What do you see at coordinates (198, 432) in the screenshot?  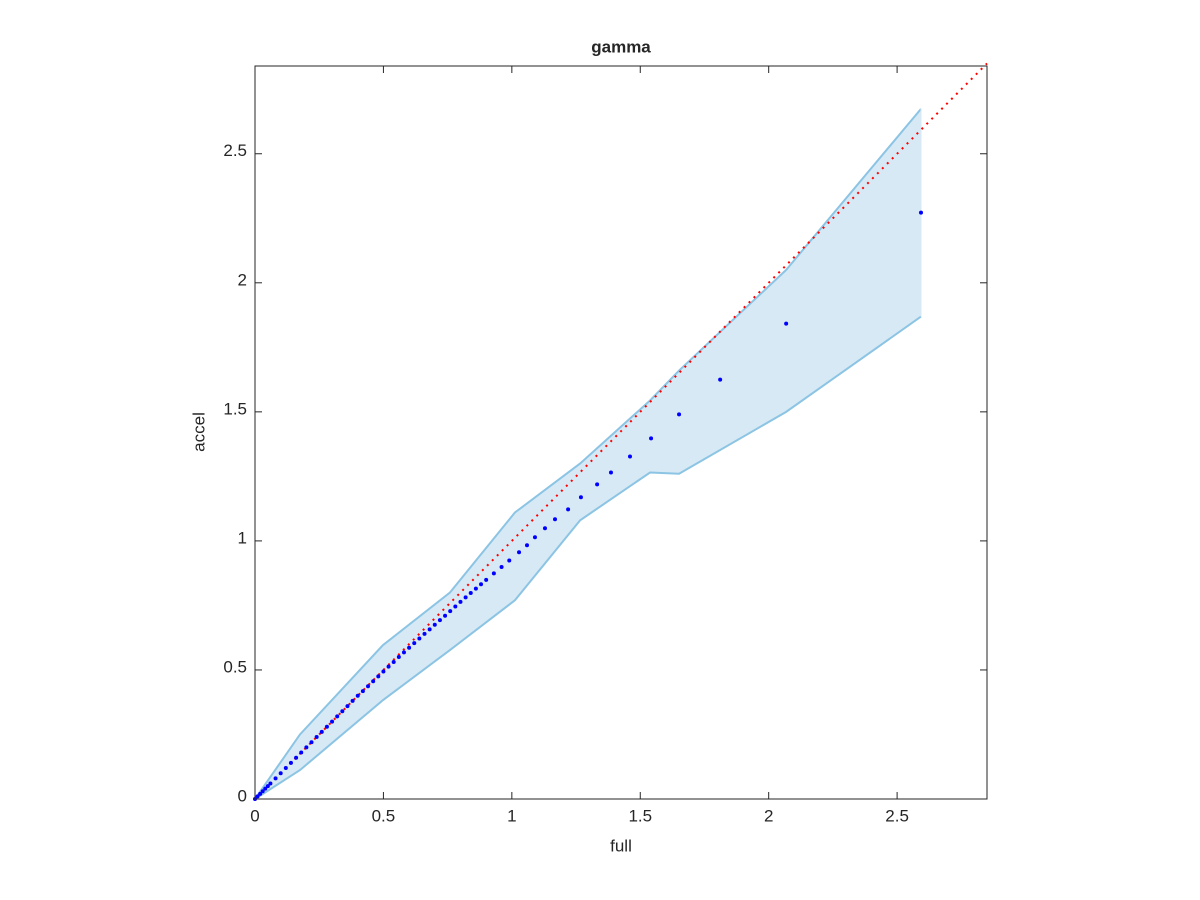 I see `y-axis-label: accel` at bounding box center [198, 432].